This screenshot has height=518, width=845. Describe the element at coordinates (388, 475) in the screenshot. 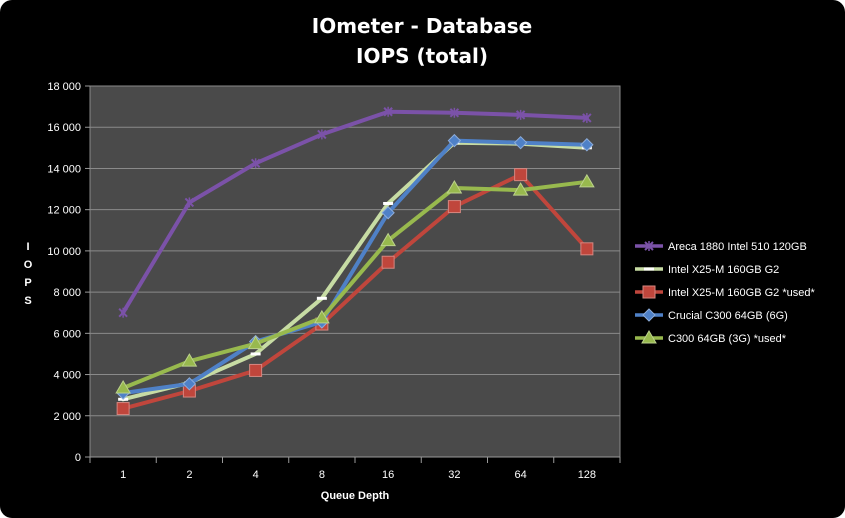

I see `x-tick-label: 16` at that location.